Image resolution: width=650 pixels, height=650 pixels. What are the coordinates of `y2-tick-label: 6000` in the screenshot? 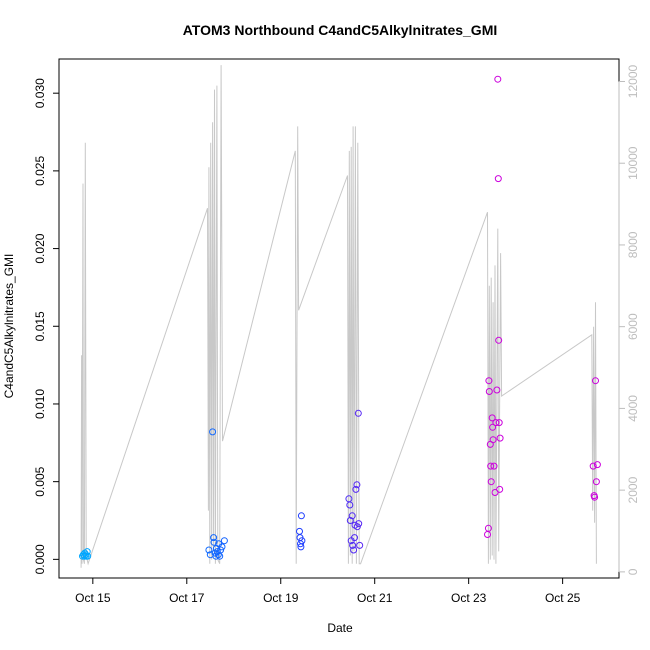 It's located at (633, 326).